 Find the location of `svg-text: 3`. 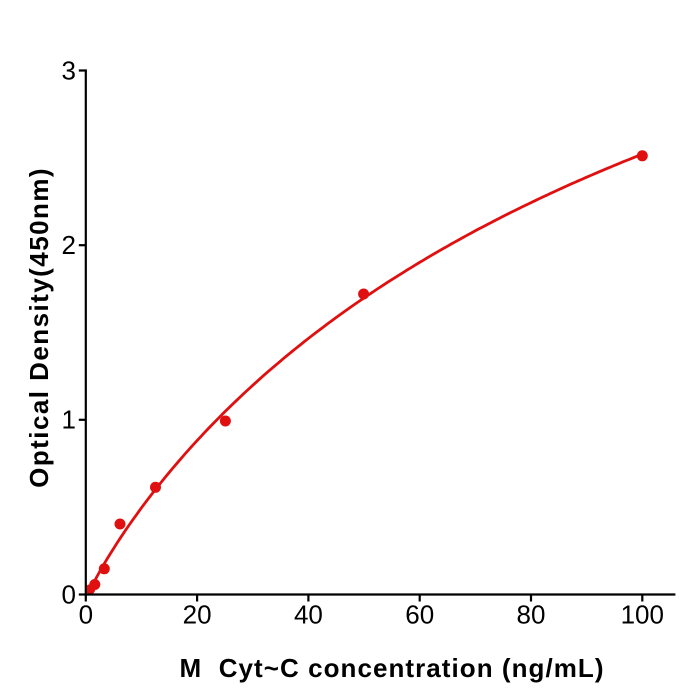

svg-text: 3 is located at coordinates (69, 70).